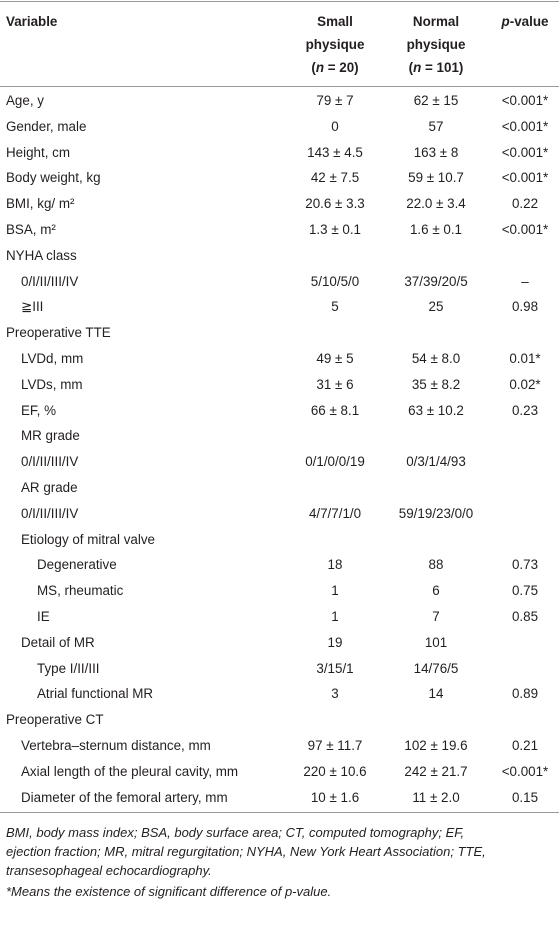 Image resolution: width=559 pixels, height=934 pixels. Describe the element at coordinates (525, 410) in the screenshot. I see `cell-p: 0.23` at that location.